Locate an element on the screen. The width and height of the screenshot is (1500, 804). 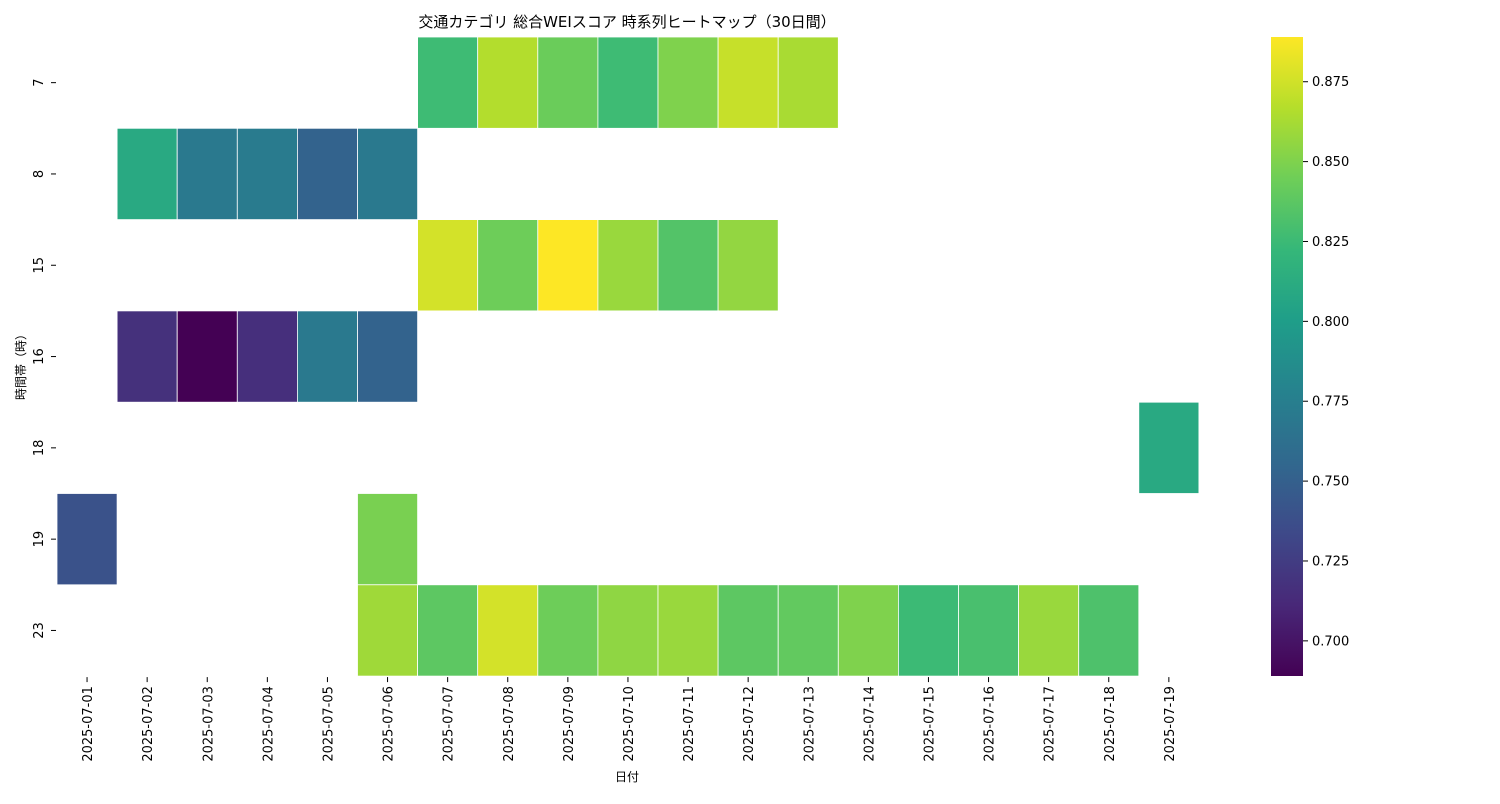
y-tick-label: 18 is located at coordinates (39, 448).